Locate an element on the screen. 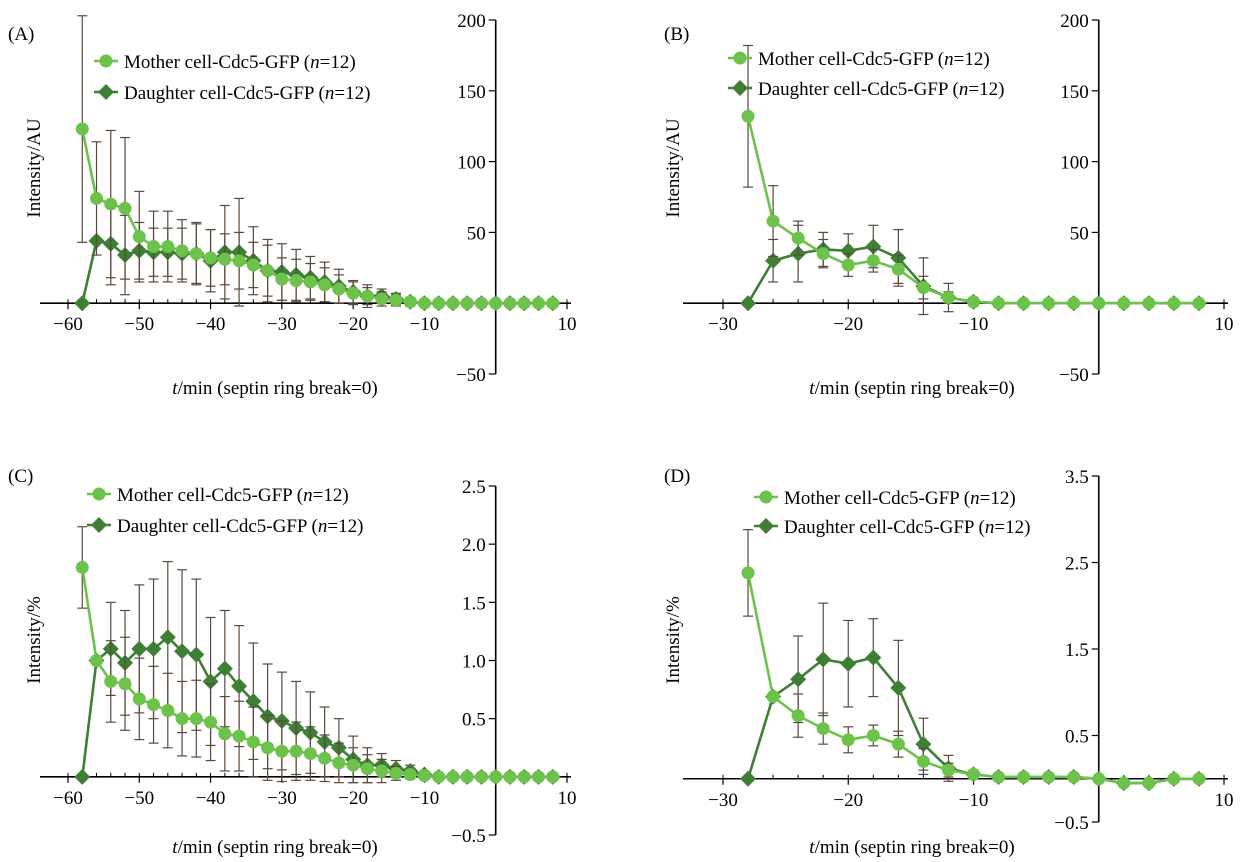 The width and height of the screenshot is (1243, 862). y-tick-label: 0.5 is located at coordinates (474, 720).